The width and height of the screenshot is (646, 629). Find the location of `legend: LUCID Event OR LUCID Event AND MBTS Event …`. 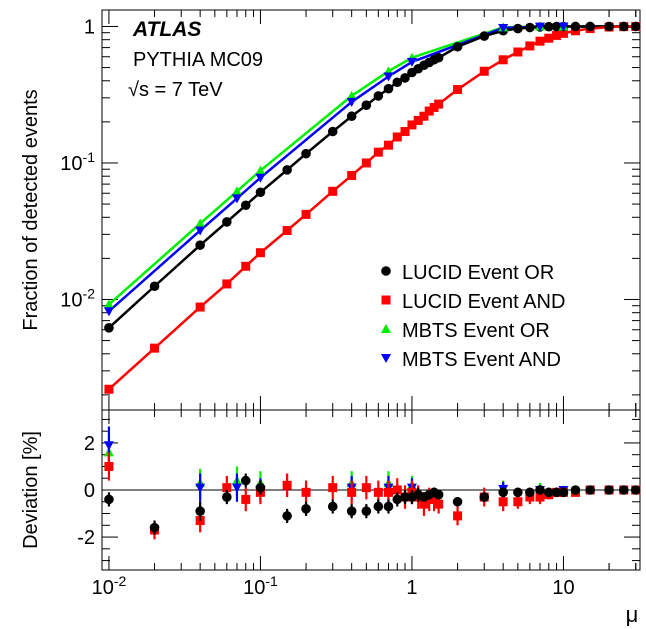

legend: LUCID Event OR LUCID Event AND MBTS Event … is located at coordinates (473, 316).